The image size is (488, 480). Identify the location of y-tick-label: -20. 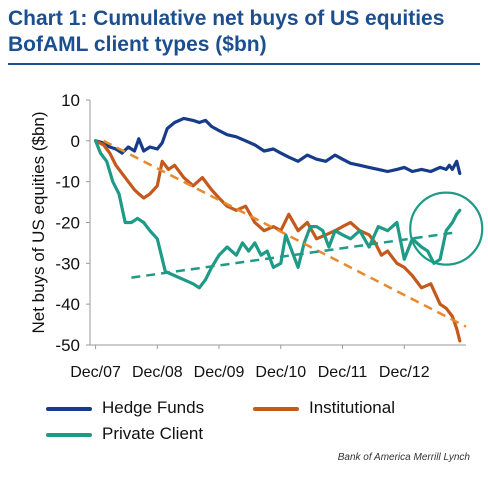
(67, 223).